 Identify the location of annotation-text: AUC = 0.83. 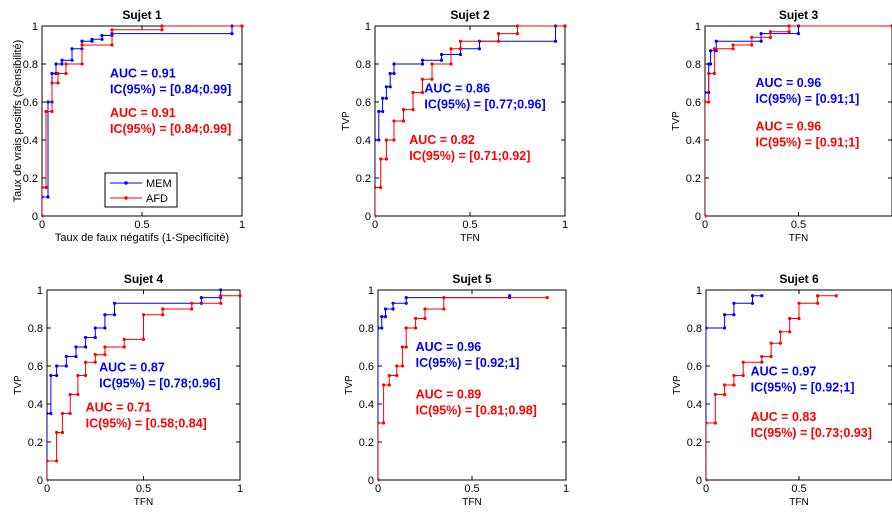
(784, 417).